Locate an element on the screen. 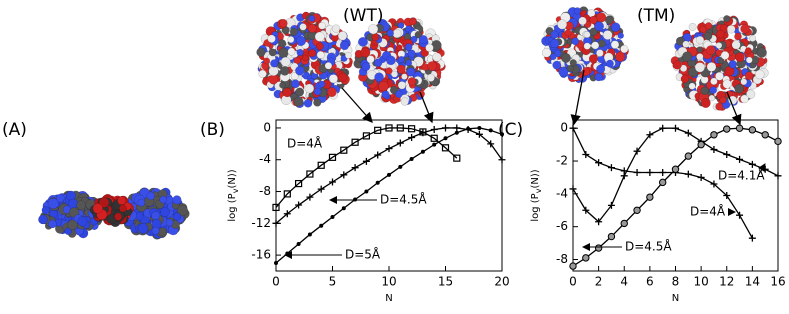  y-axis-label-part: v is located at coordinates (538, 190).